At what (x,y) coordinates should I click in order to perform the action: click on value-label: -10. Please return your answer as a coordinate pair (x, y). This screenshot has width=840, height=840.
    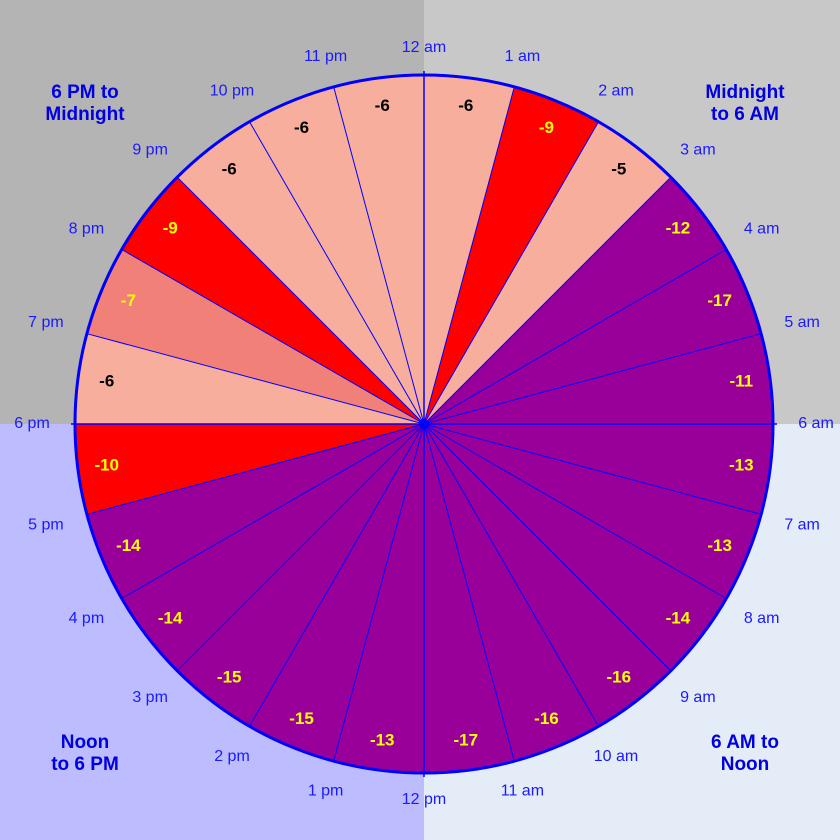
    Looking at the image, I should click on (106, 464).